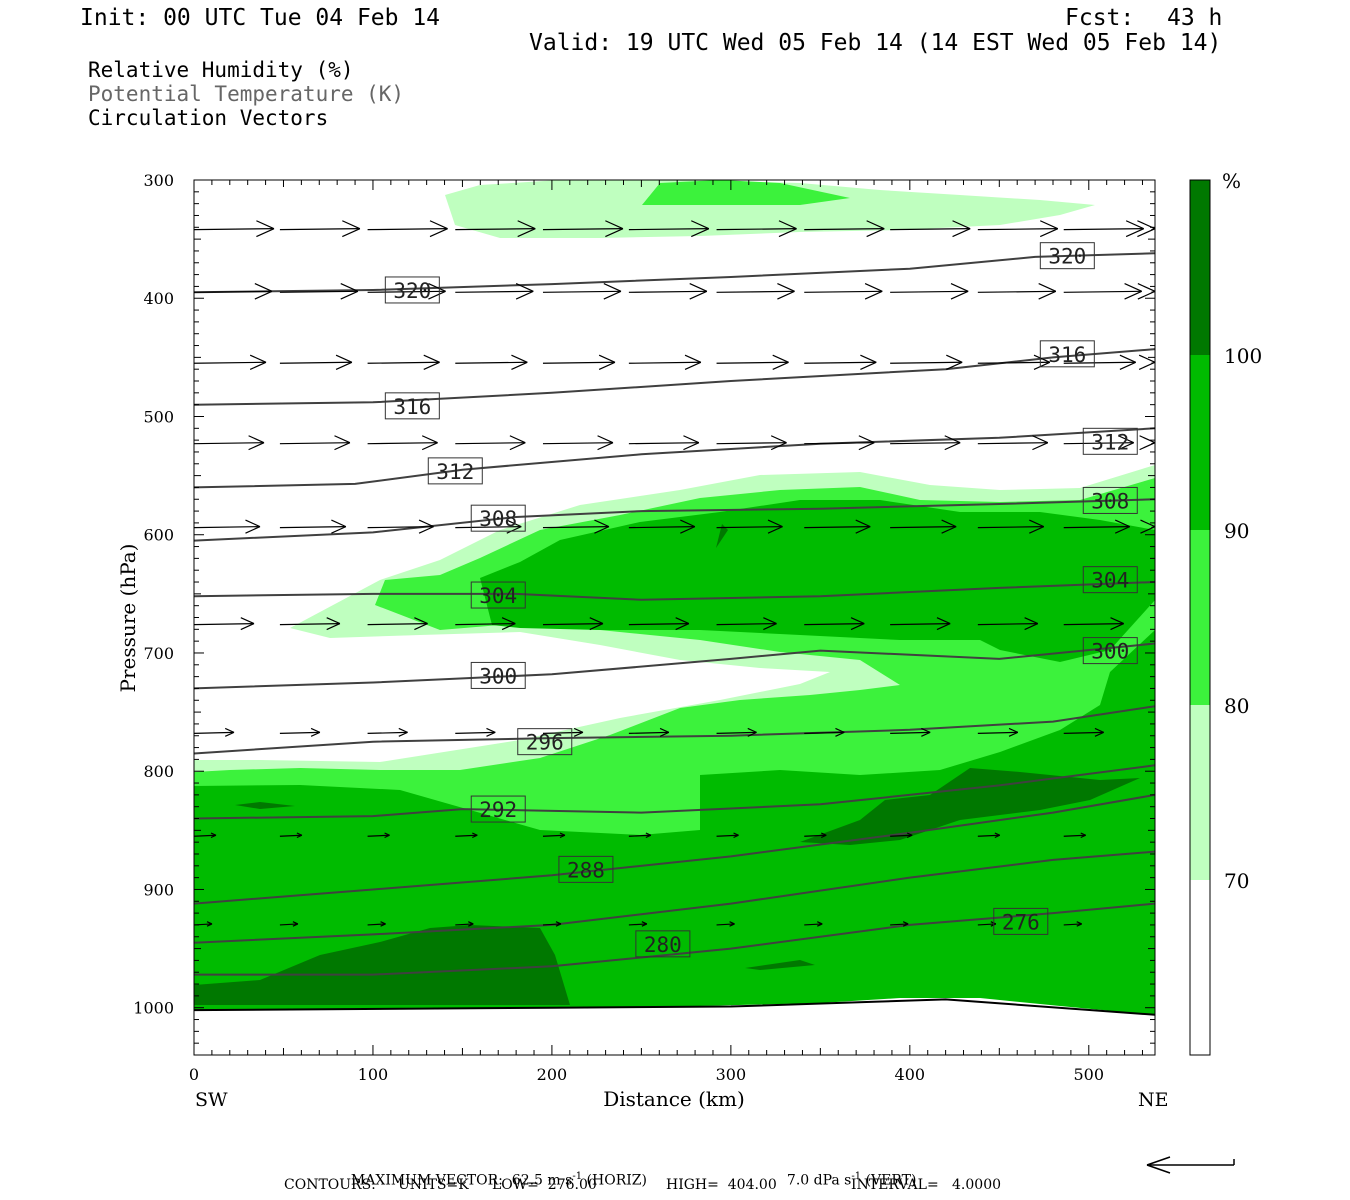 The height and width of the screenshot is (1200, 1350). What do you see at coordinates (1110, 581) in the screenshot?
I see `svg-text: 304` at bounding box center [1110, 581].